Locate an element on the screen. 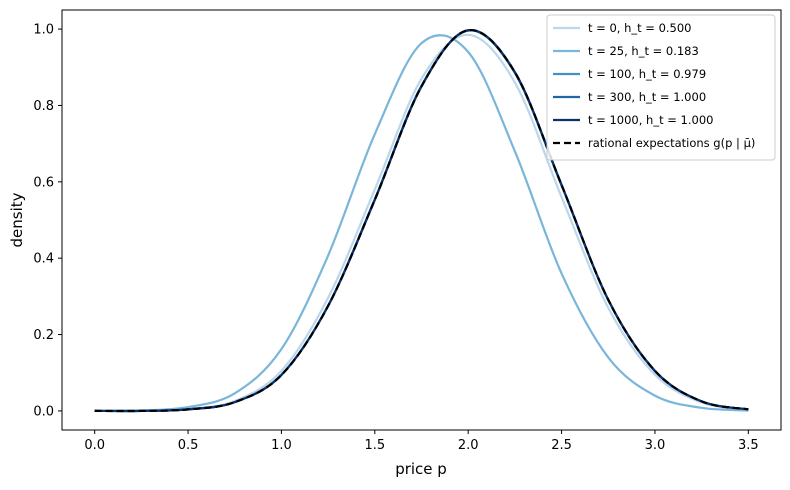  legend-label: t = 300, h_t = 1.000 is located at coordinates (647, 97).